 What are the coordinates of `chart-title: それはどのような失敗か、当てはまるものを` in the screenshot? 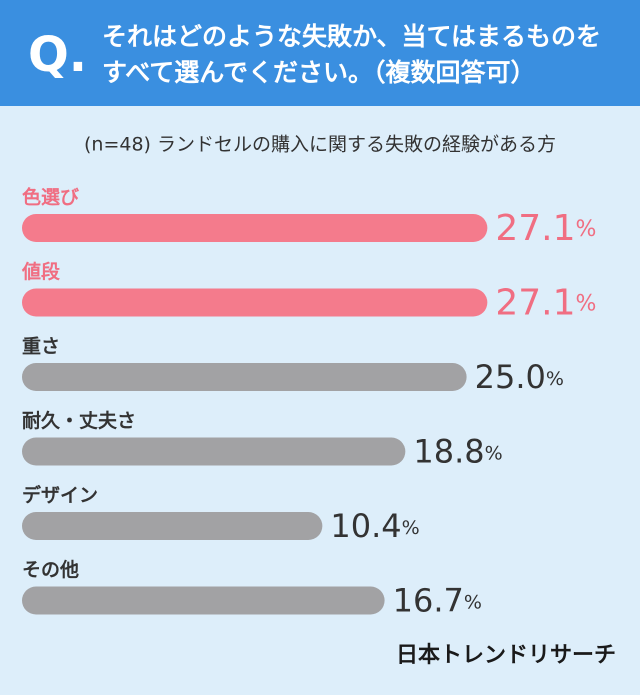 It's located at (351, 36).